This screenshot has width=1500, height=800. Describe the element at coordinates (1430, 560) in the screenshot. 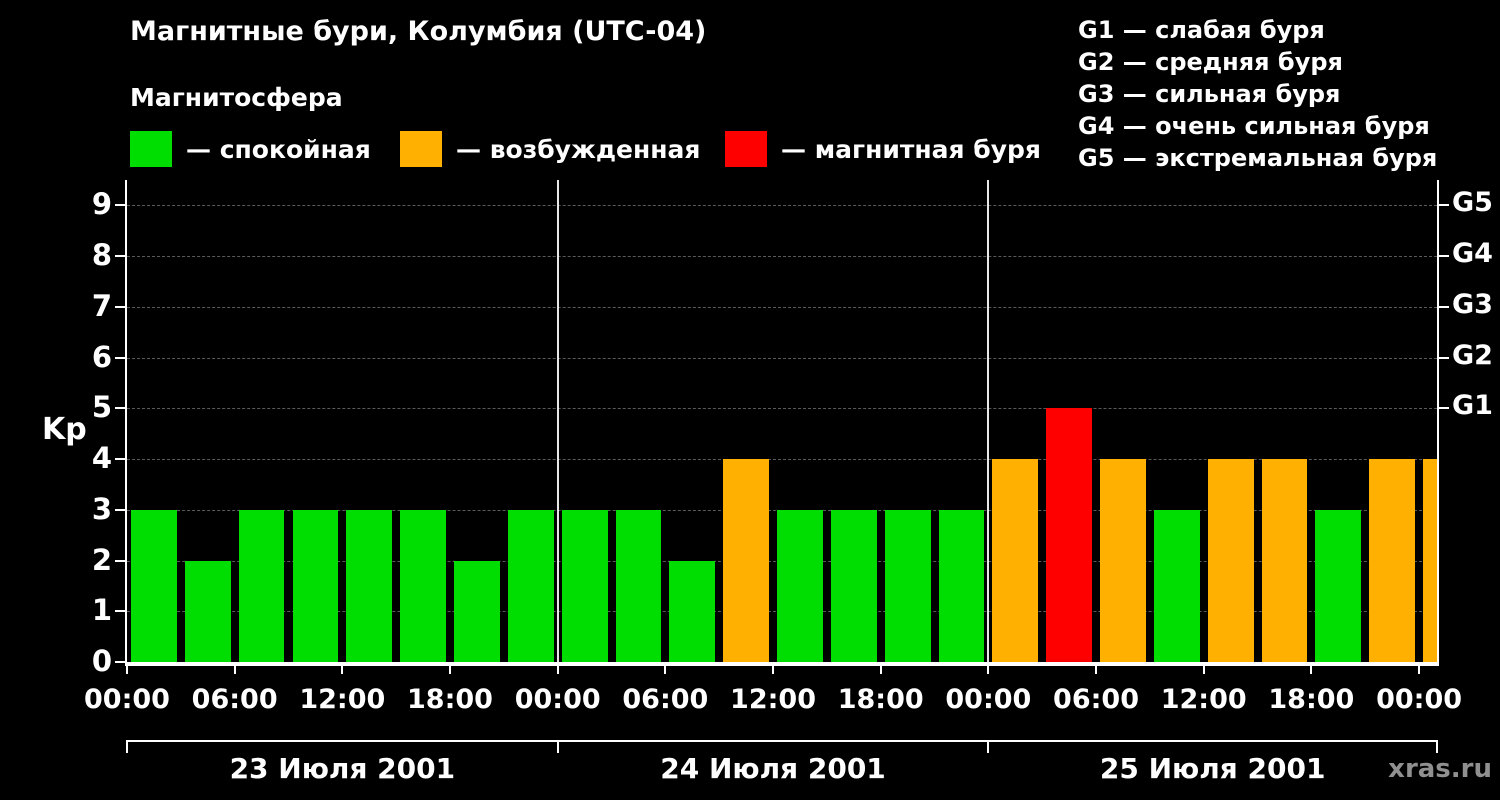

I see `kp-bar-partial` at that location.